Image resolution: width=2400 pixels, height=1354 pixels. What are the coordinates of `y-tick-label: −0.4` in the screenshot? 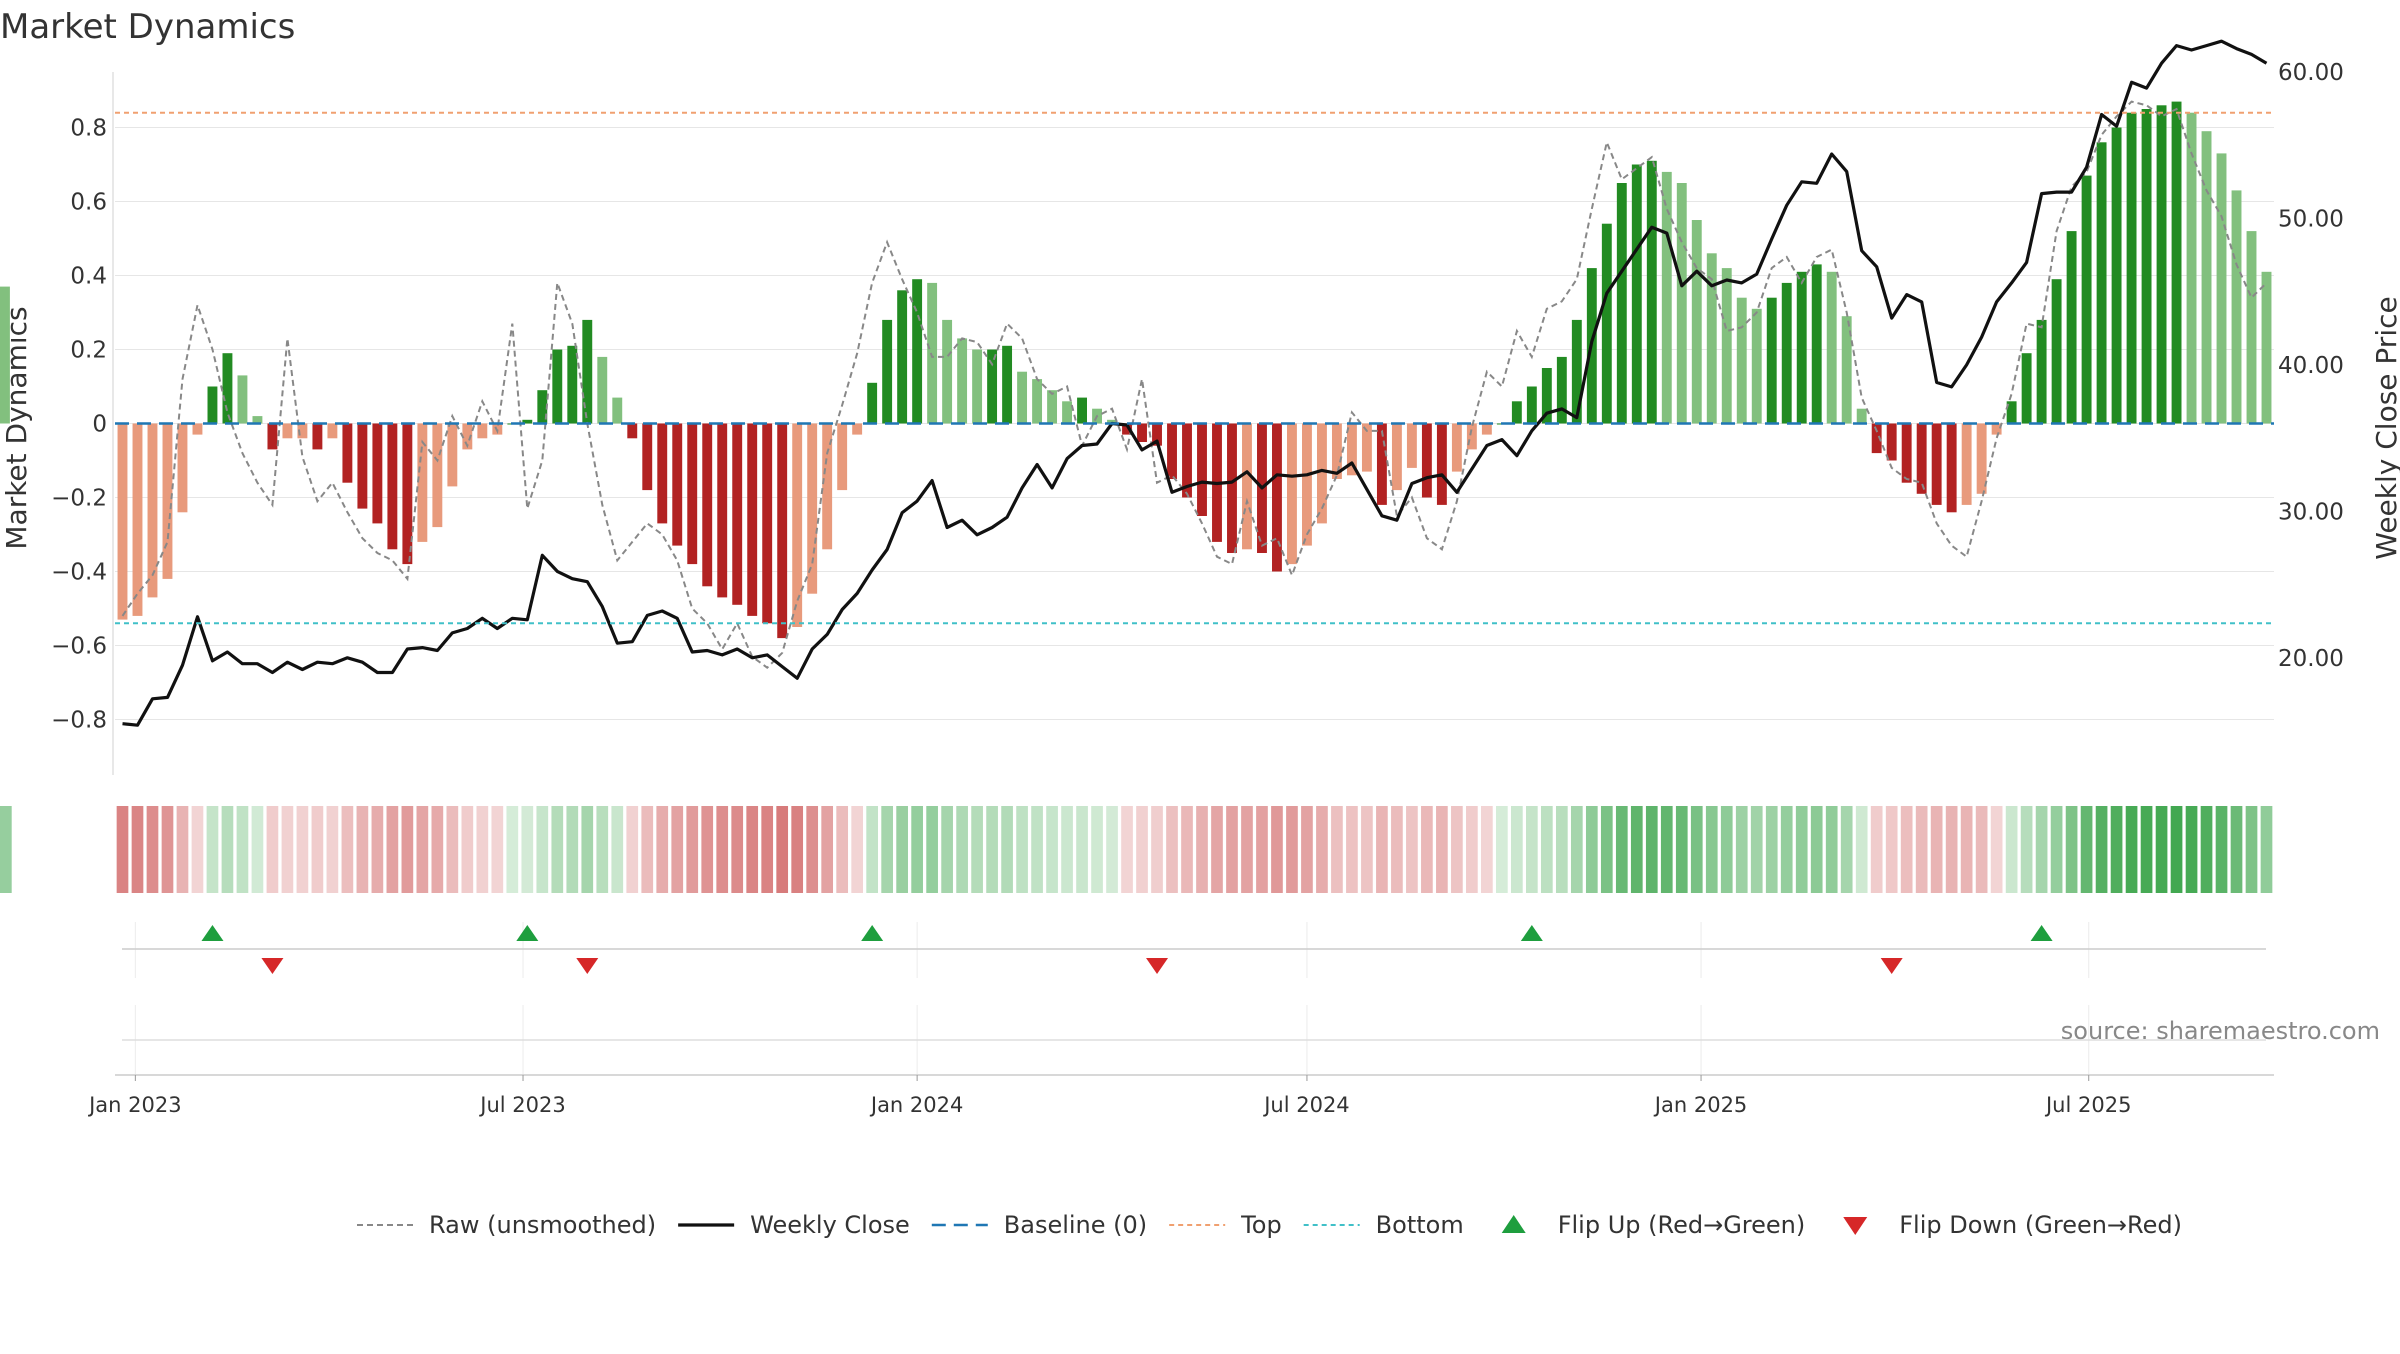 It's located at (79, 573).